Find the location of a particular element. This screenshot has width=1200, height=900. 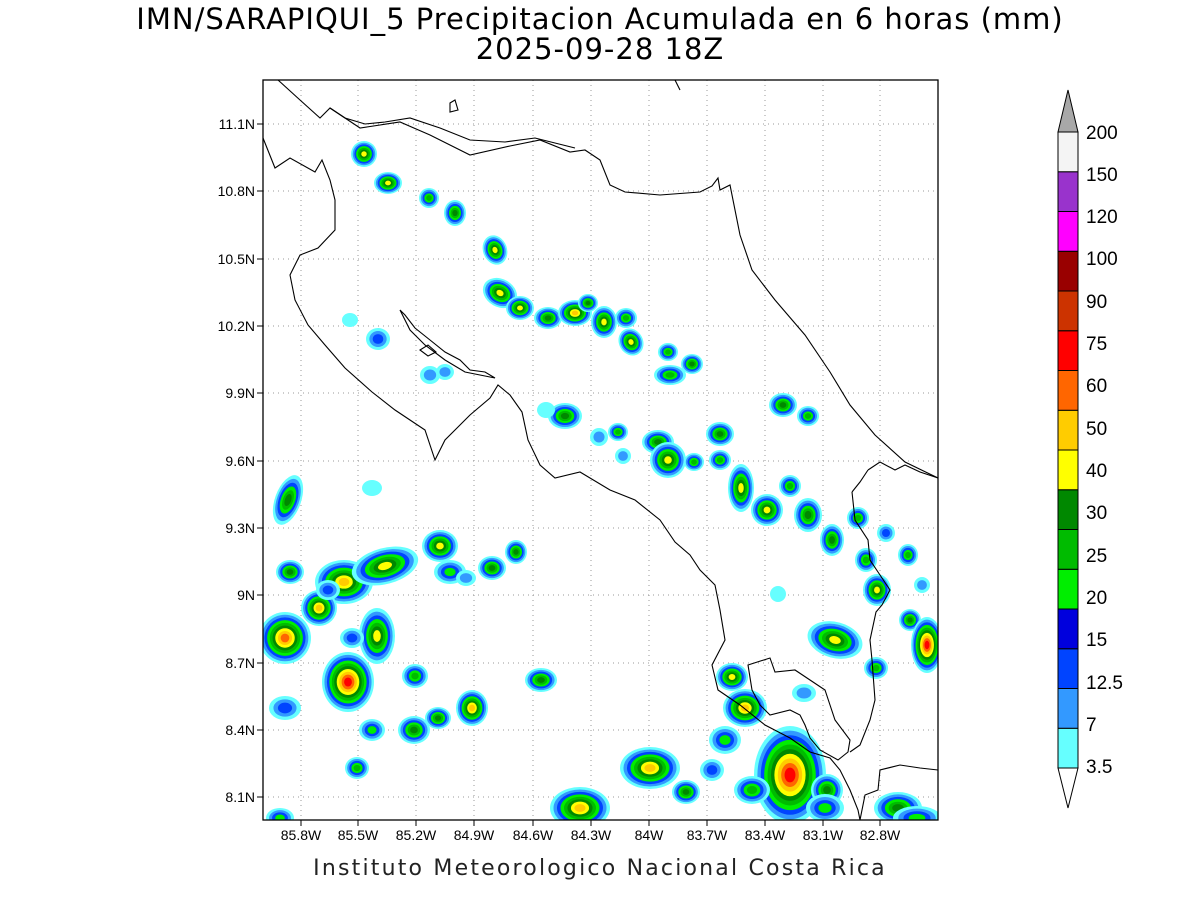

lat-label: 9.3N is located at coordinates (240, 528).